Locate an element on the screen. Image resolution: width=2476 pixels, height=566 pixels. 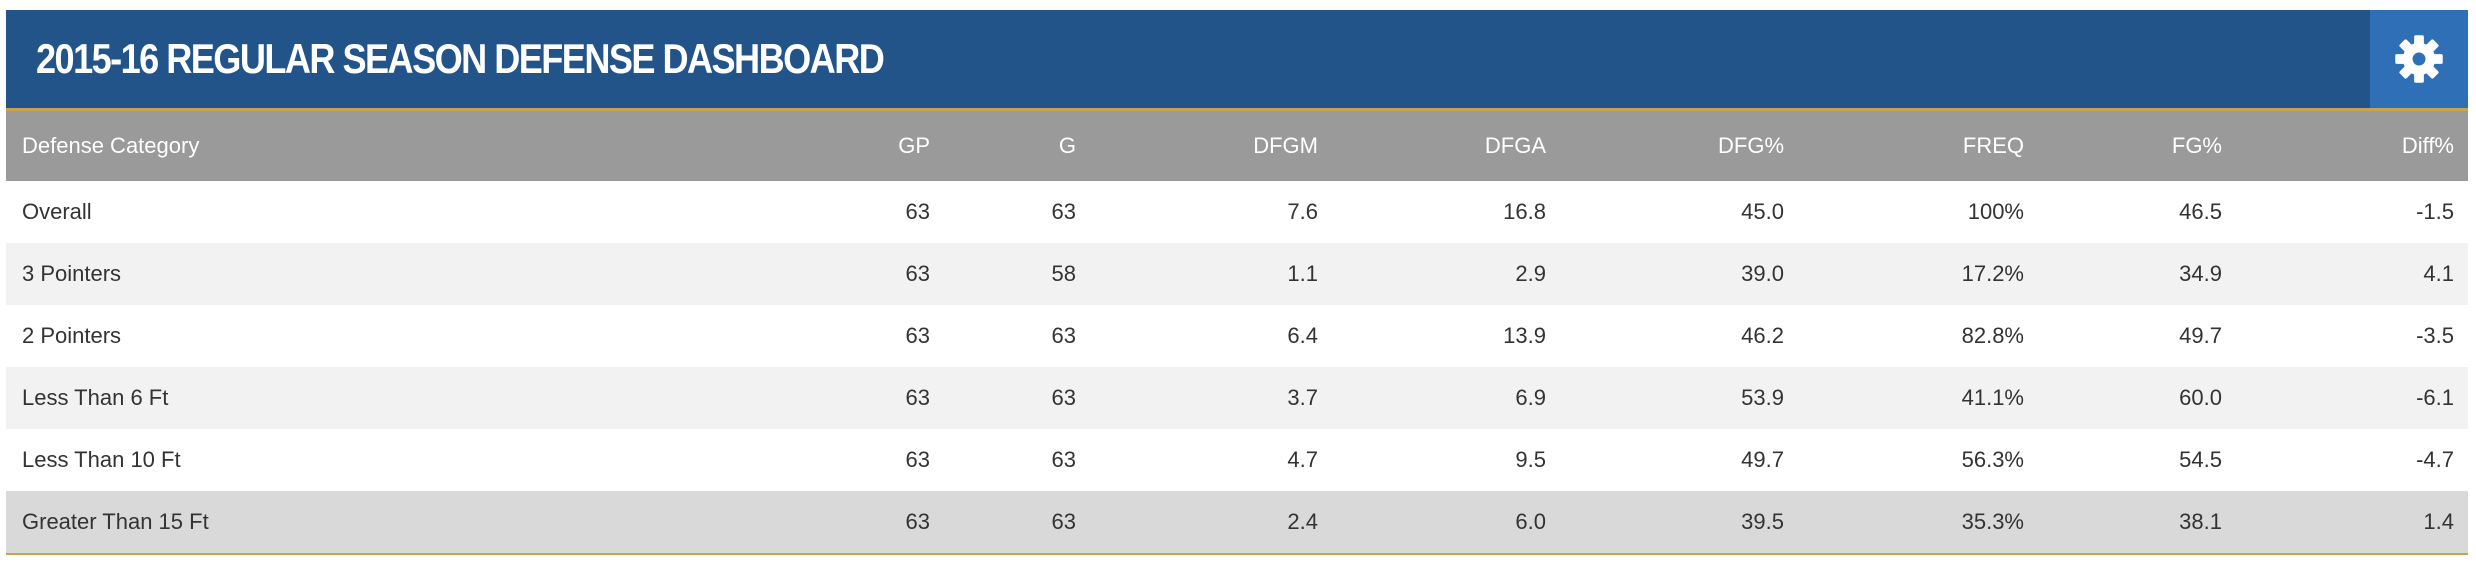
cell-dfga: 6.9 is located at coordinates (1530, 397).